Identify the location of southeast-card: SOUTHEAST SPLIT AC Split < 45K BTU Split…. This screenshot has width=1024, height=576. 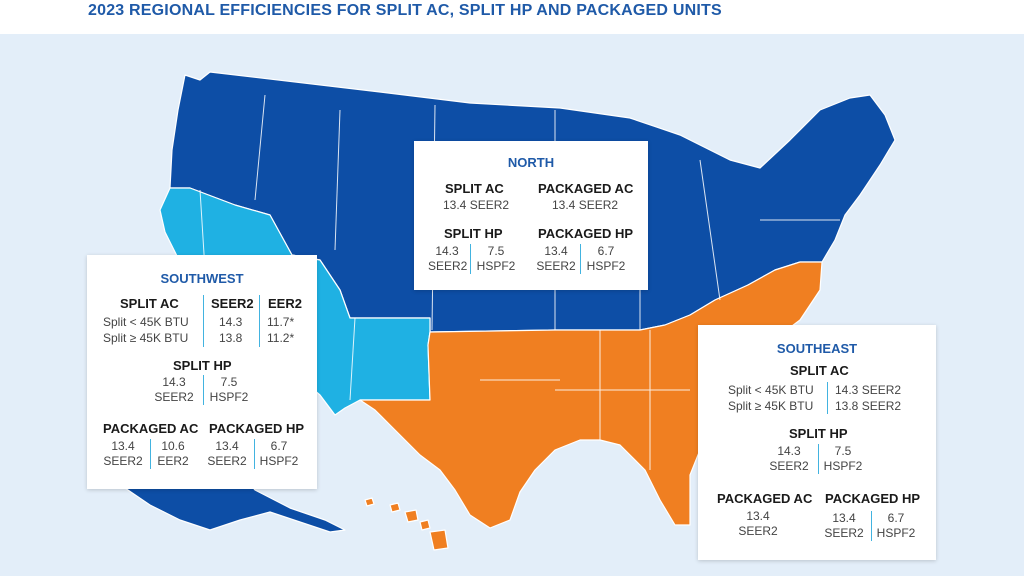
(817, 442).